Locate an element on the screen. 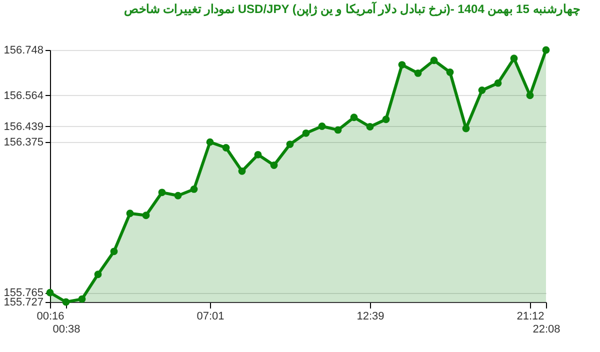  y-tick-label: 156.439 is located at coordinates (24, 126).